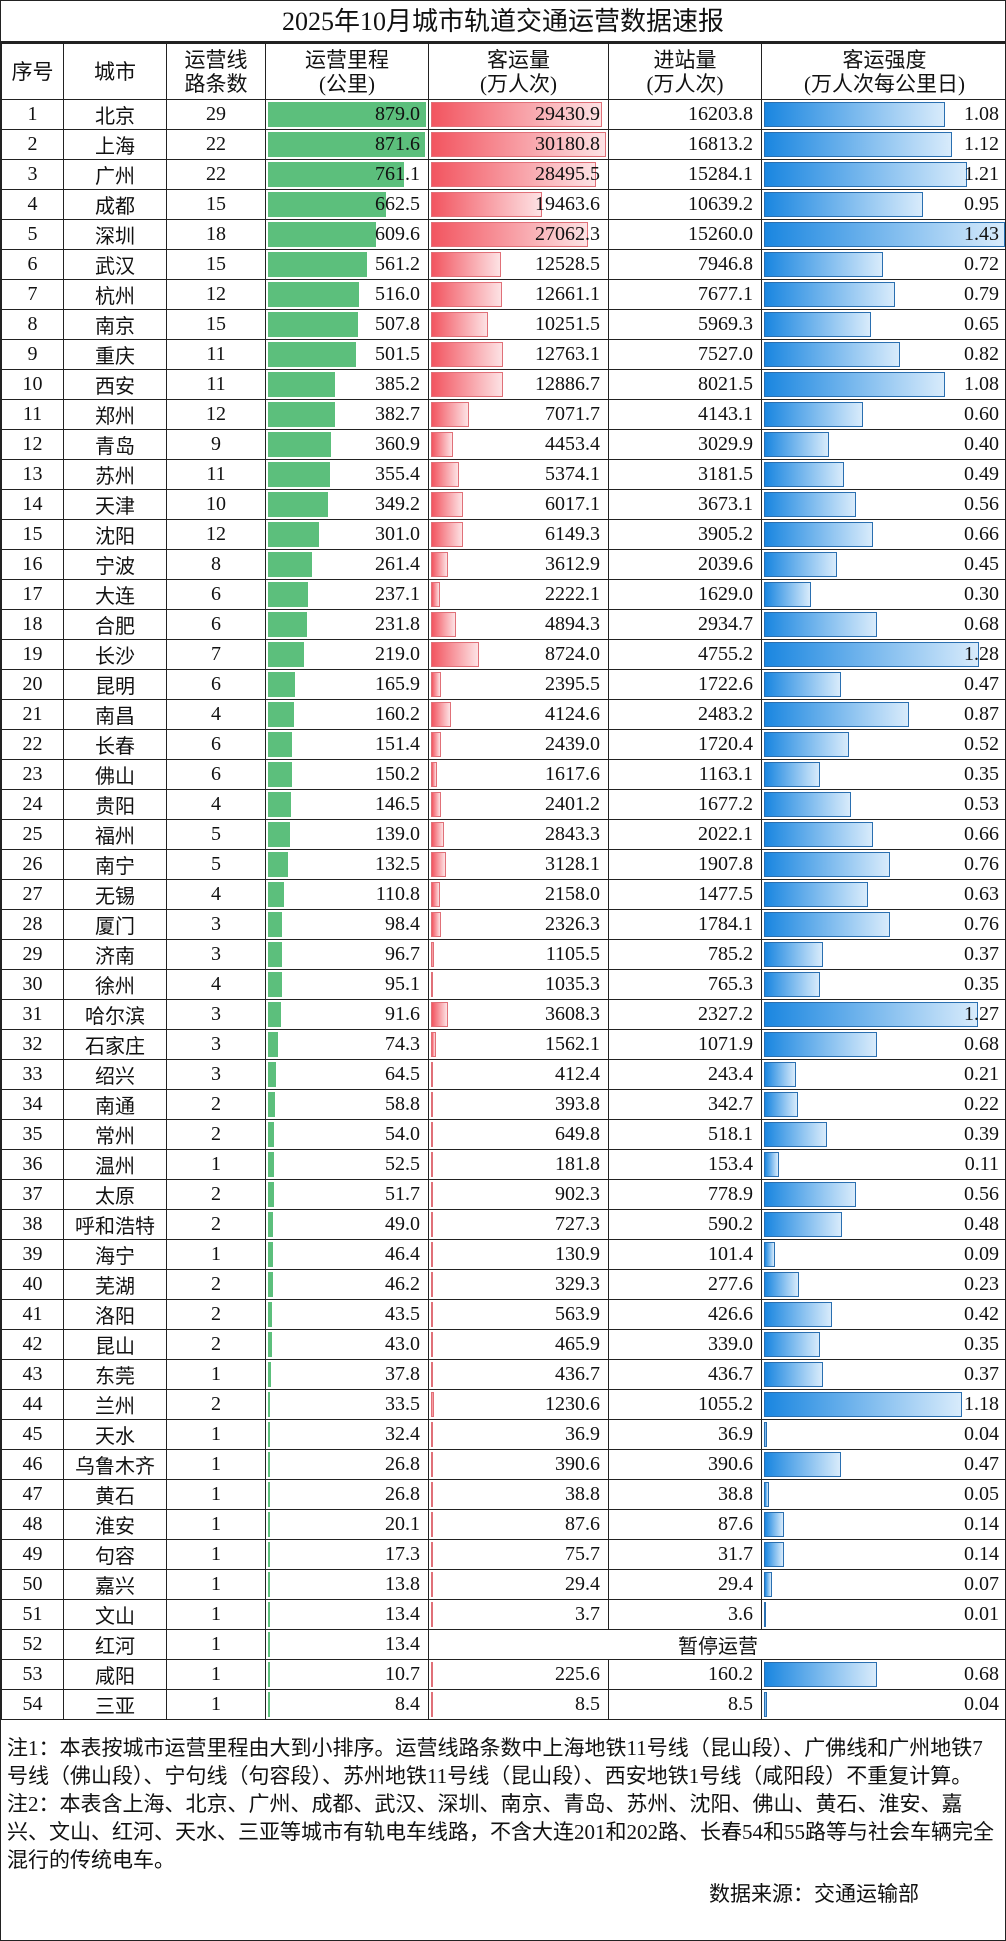 The height and width of the screenshot is (1941, 1006). What do you see at coordinates (33, 384) in the screenshot?
I see `index-value: 10` at bounding box center [33, 384].